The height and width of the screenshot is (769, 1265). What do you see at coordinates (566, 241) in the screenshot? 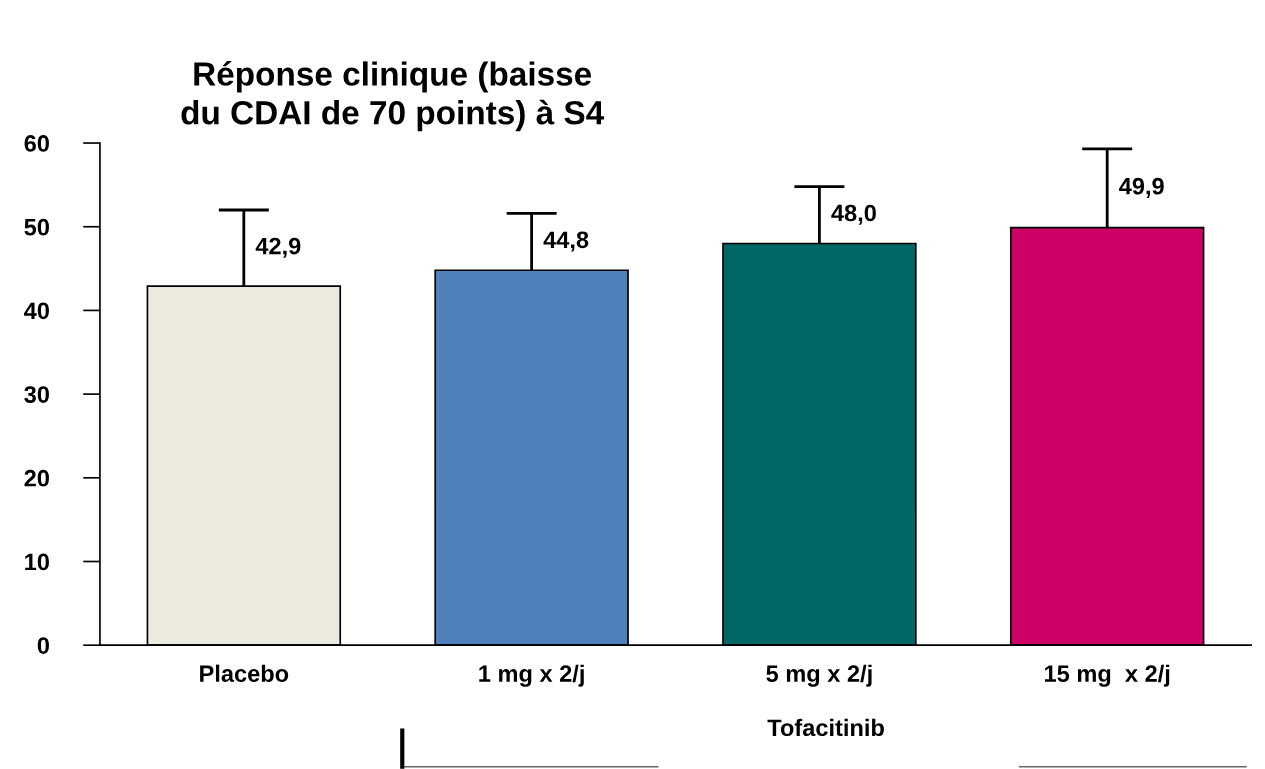
I see `data-label: 44,8` at bounding box center [566, 241].